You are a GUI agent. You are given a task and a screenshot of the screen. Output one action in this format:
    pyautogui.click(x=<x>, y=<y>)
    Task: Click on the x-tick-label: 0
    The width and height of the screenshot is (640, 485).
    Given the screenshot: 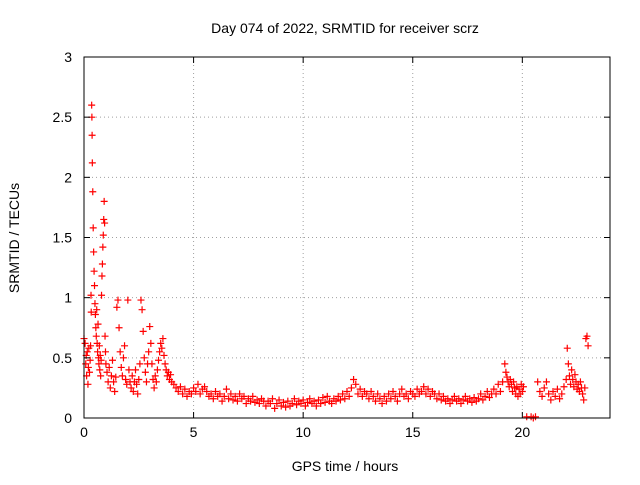 What is the action you would take?
    pyautogui.click(x=84, y=432)
    